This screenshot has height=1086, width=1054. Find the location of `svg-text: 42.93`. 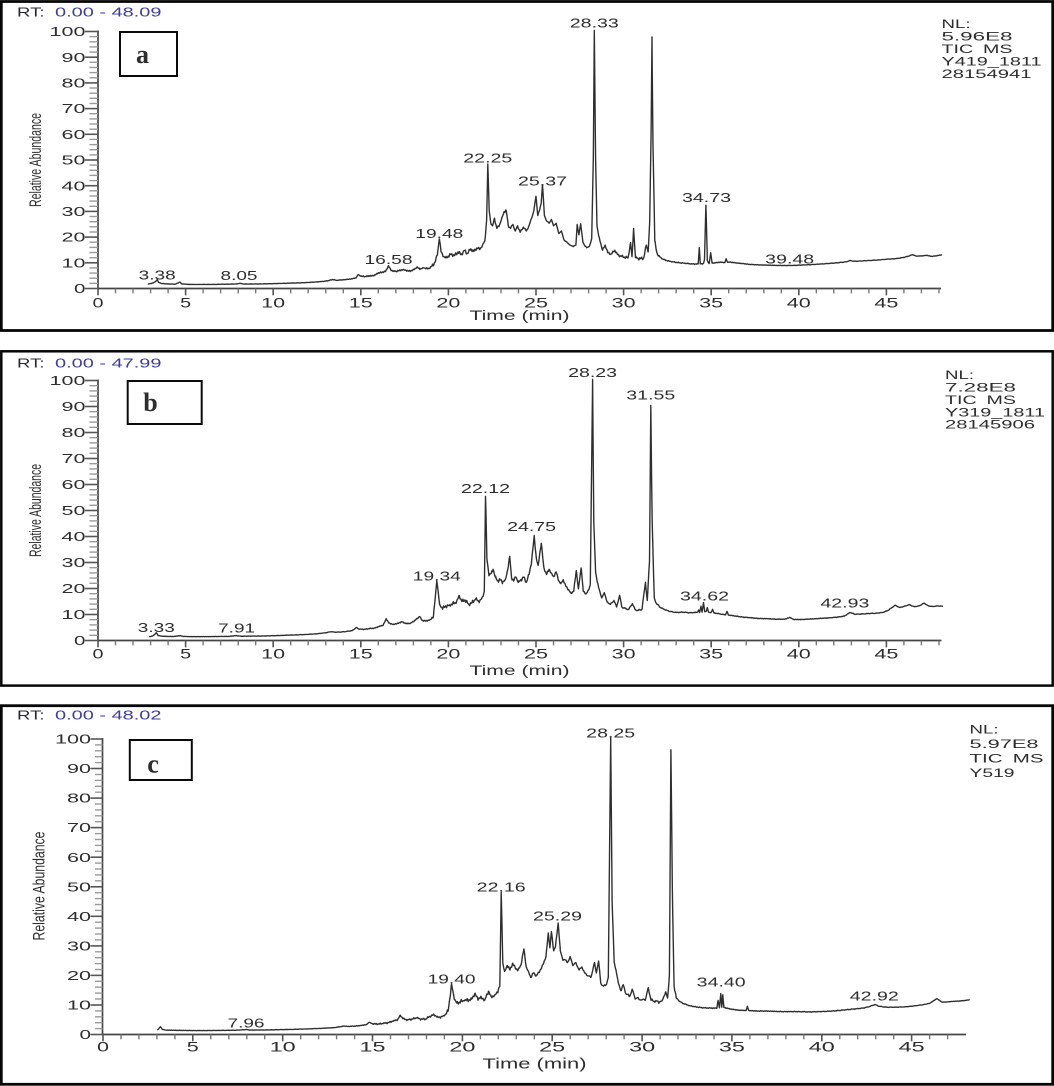

svg-text: 42.93 is located at coordinates (844, 603).